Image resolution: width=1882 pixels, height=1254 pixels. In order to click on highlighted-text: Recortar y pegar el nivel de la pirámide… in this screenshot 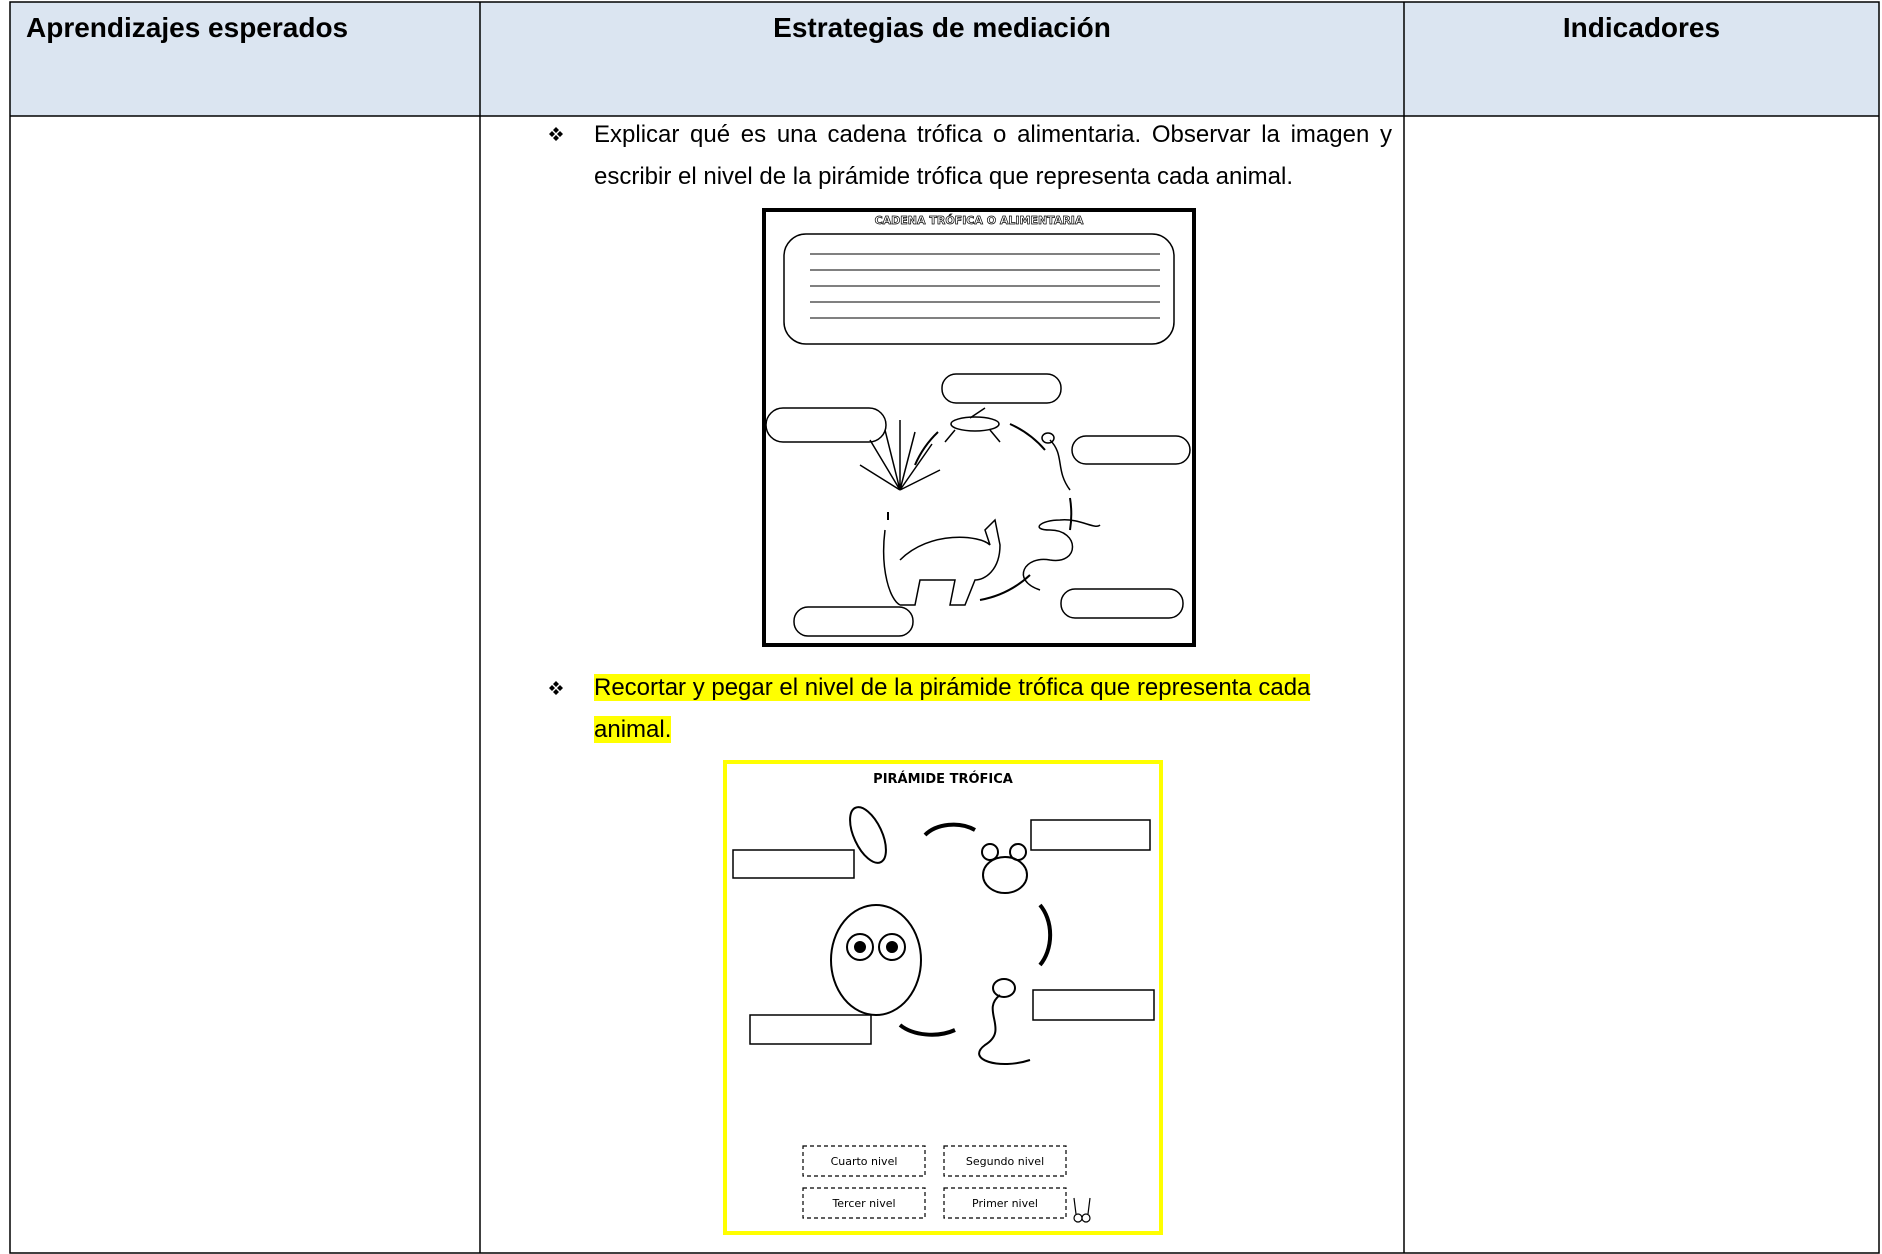, I will do `click(952, 708)`.